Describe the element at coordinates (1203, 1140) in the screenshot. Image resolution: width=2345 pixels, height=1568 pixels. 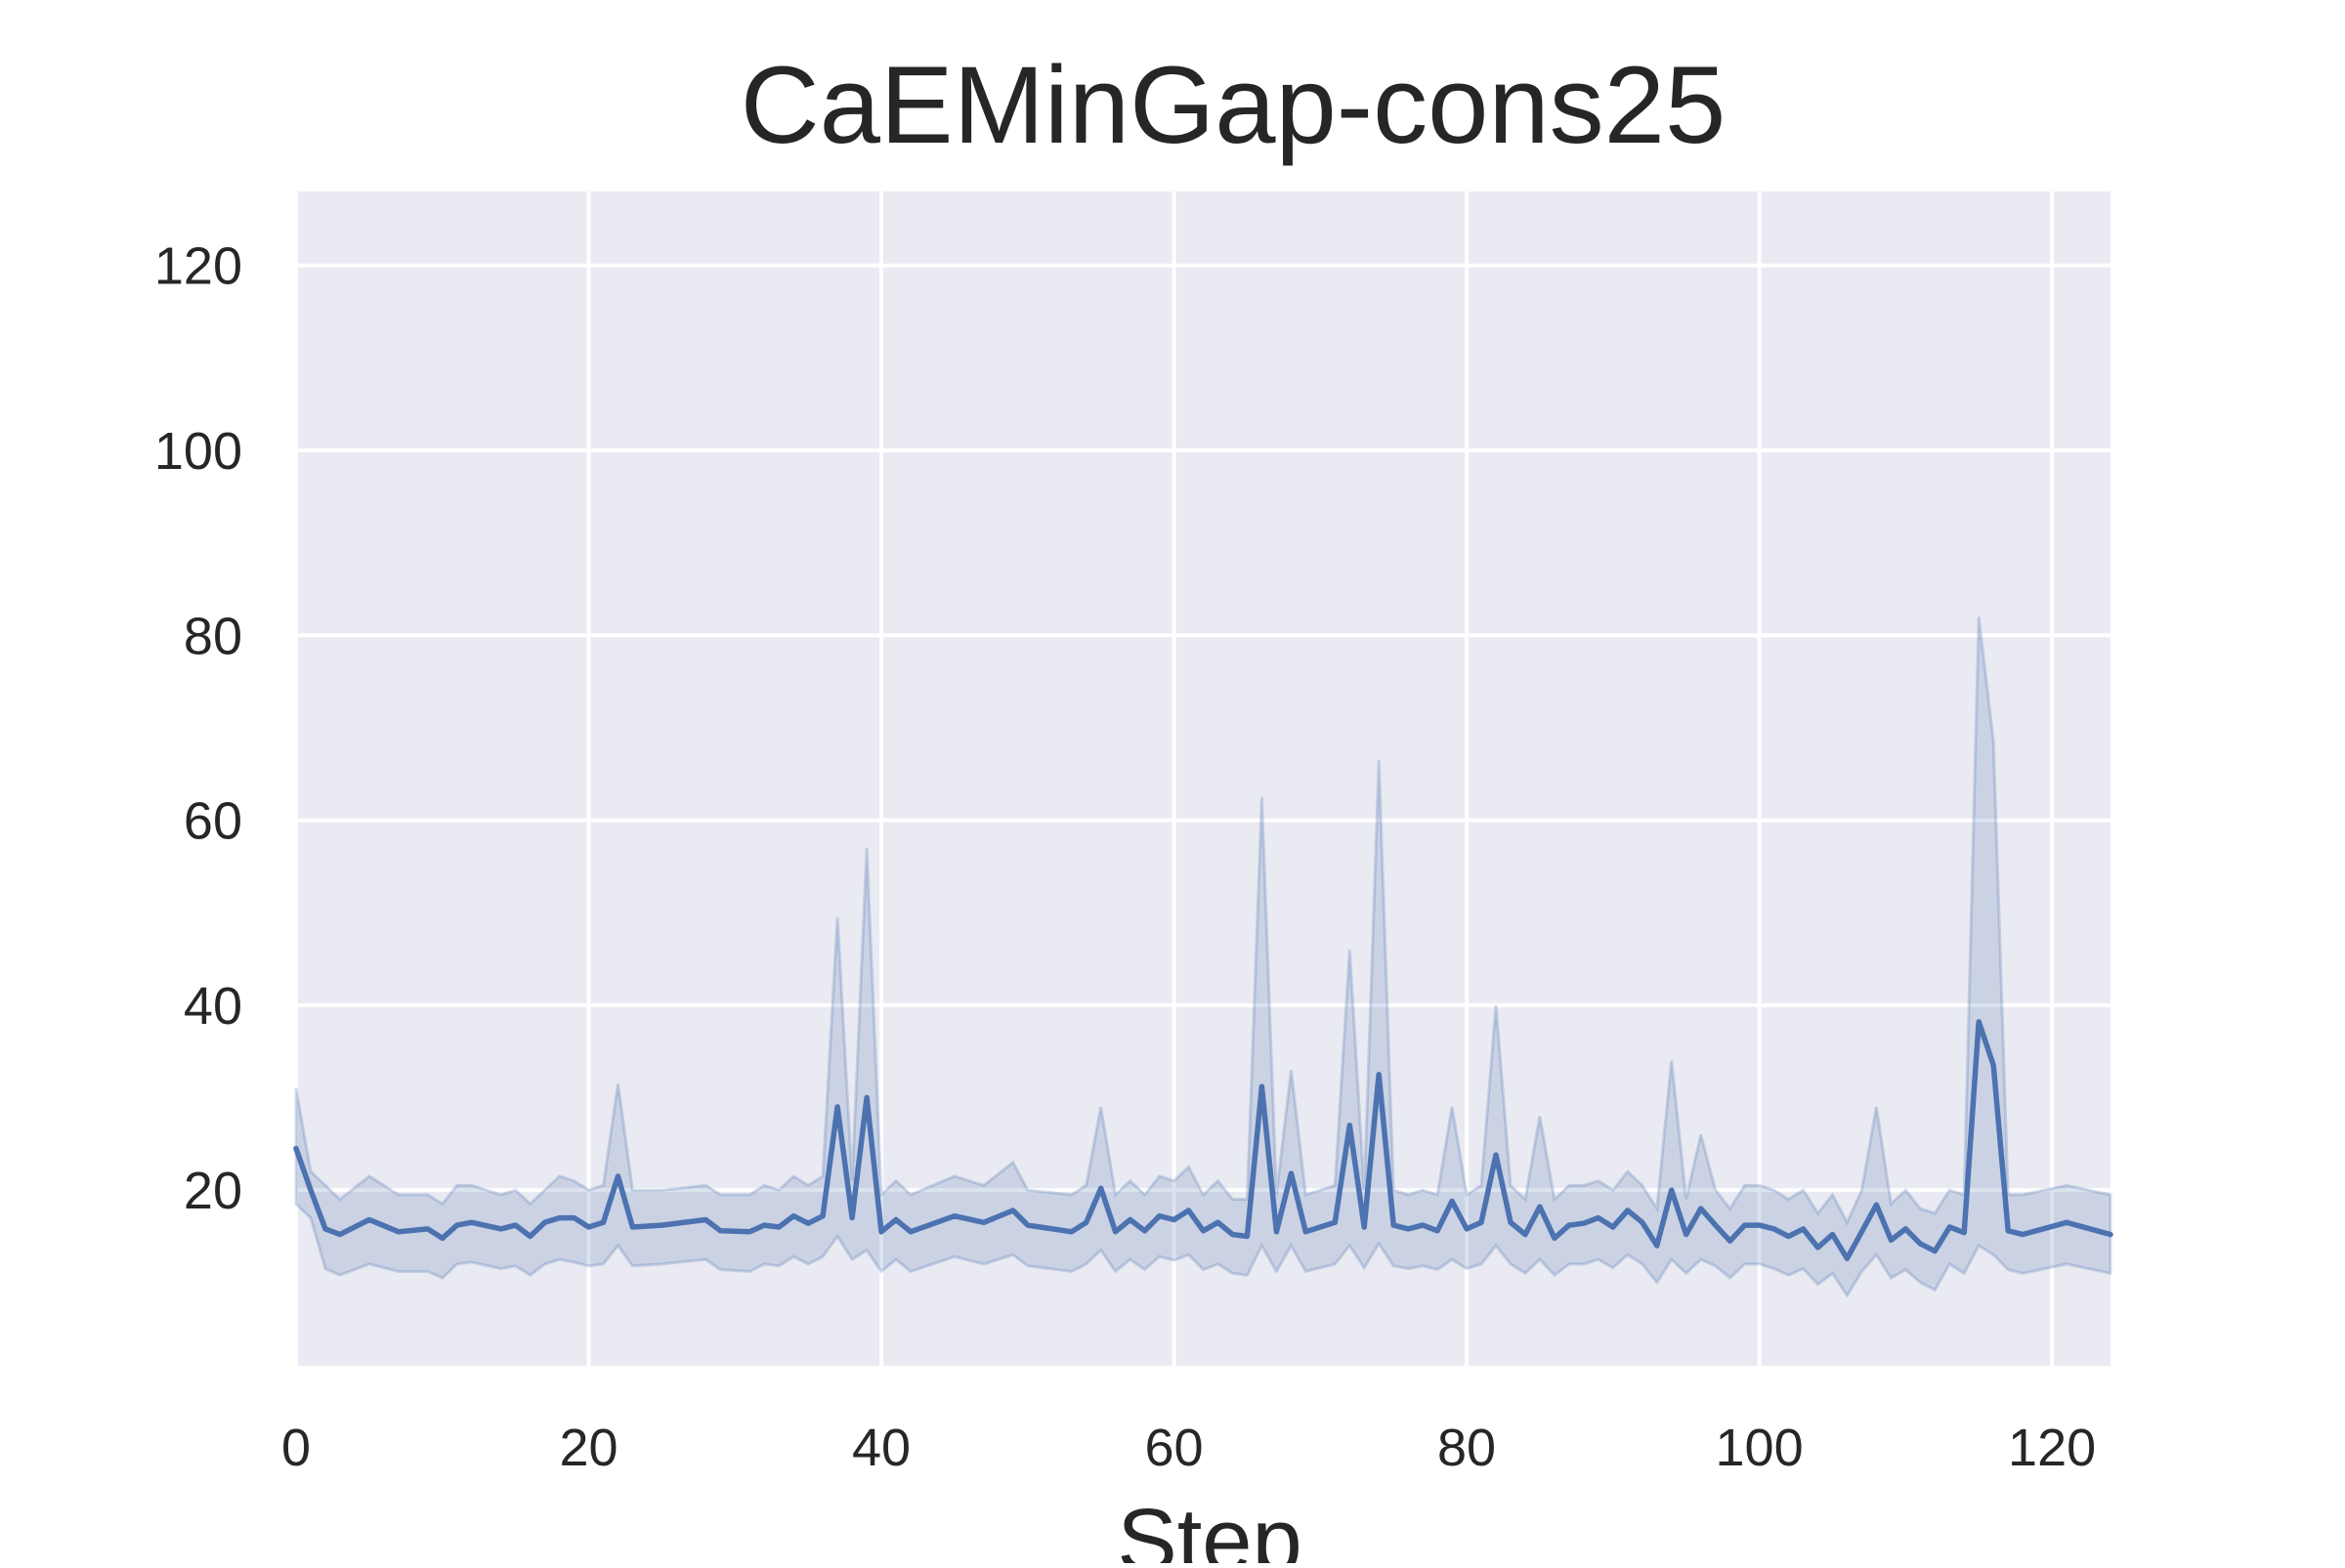
I see `series-line` at that location.